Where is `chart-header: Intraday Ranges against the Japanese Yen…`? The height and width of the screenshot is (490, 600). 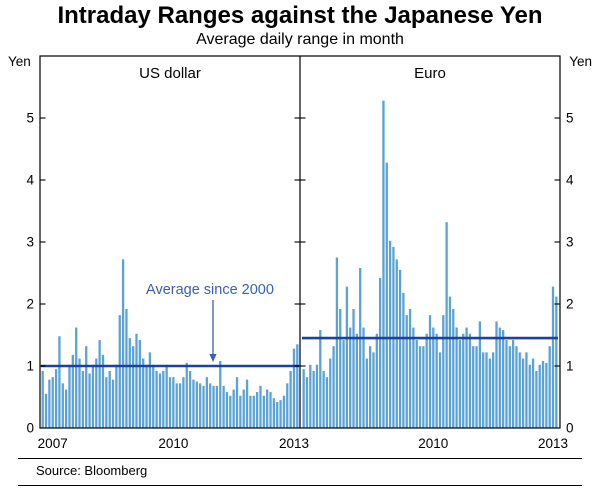
chart-header: Intraday Ranges against the Japanese Yen… is located at coordinates (300, 26).